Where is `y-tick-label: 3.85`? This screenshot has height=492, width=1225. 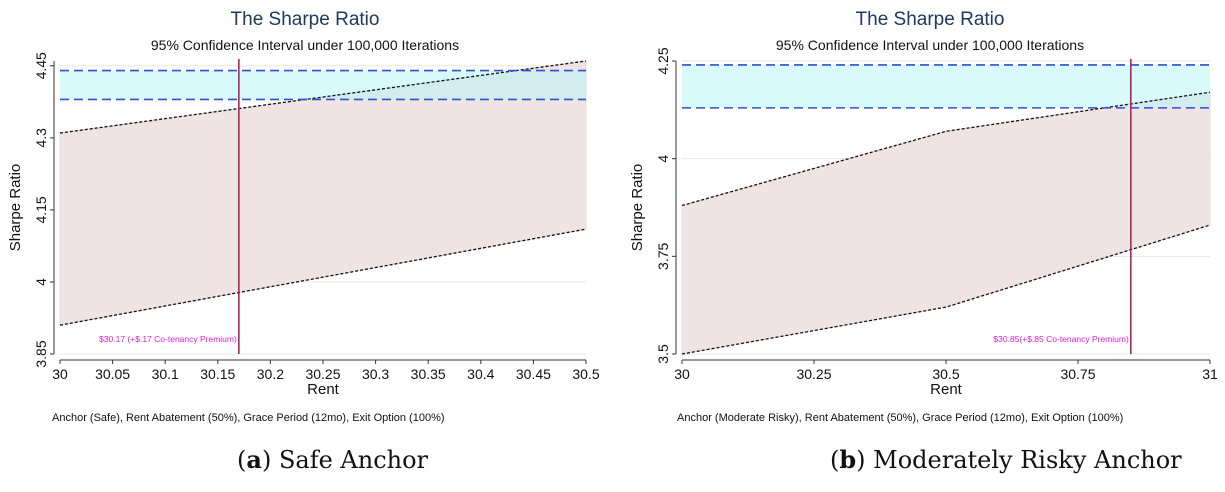 y-tick-label: 3.85 is located at coordinates (41, 353).